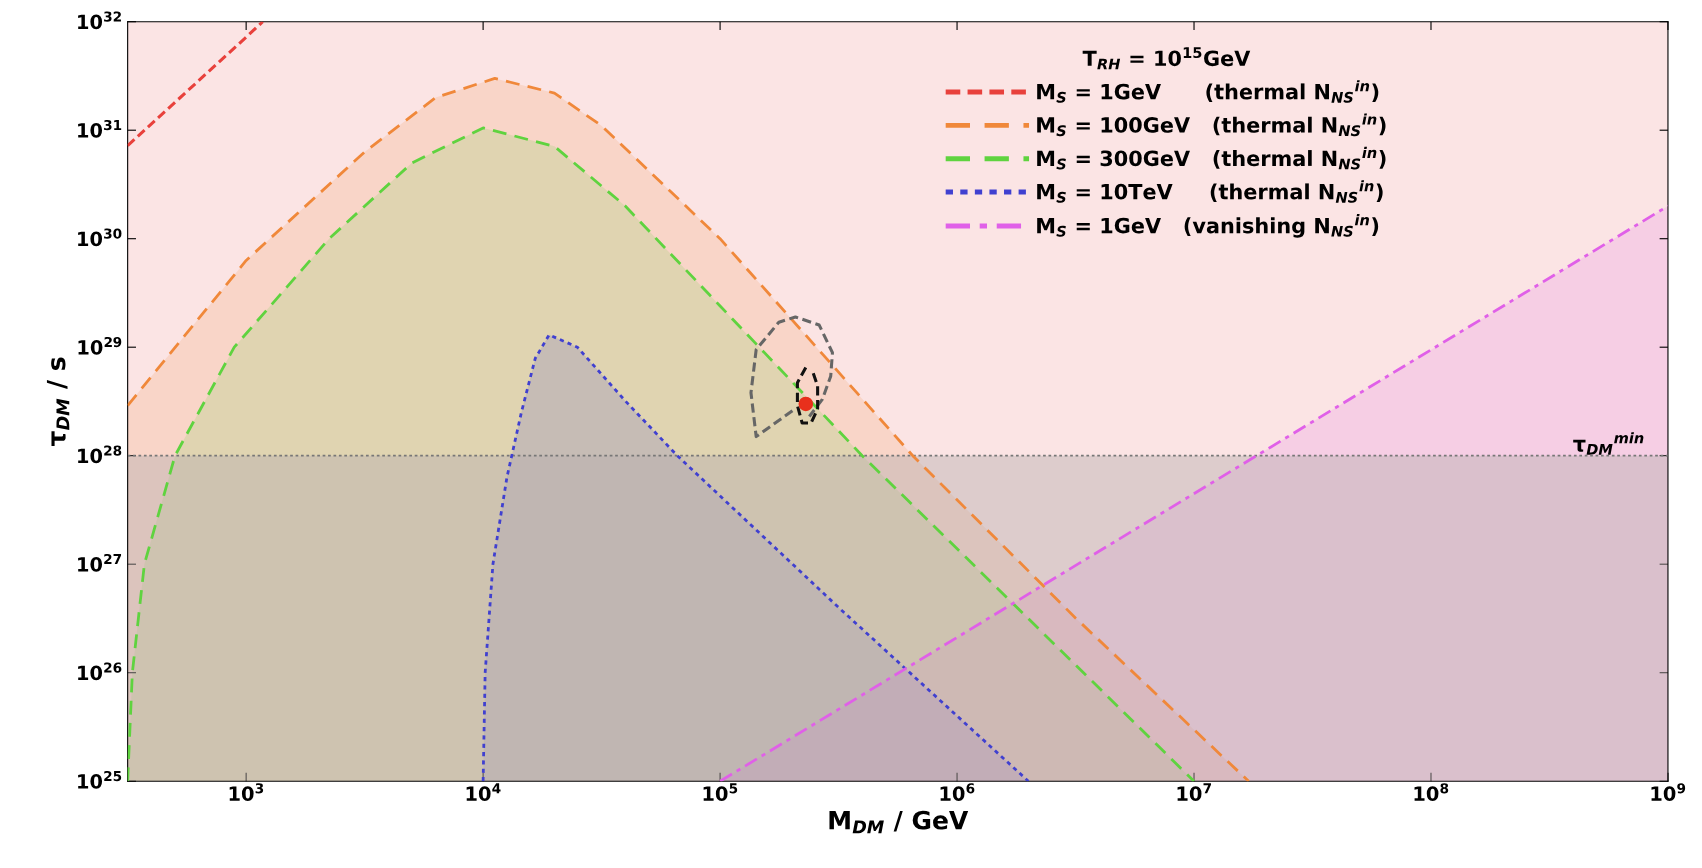 The width and height of the screenshot is (1702, 868). I want to click on ref-line-label: τ$_{DM}$$^{min}$, so click(1608, 443).